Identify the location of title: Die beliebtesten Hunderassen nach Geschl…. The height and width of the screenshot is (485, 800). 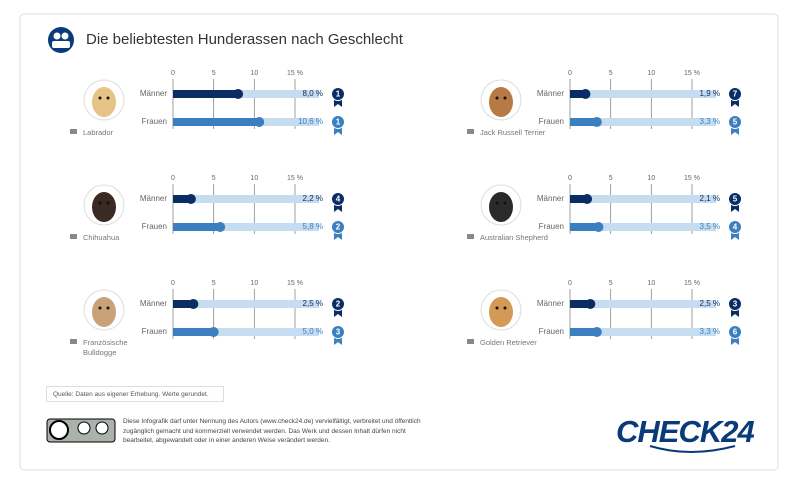
(244, 39).